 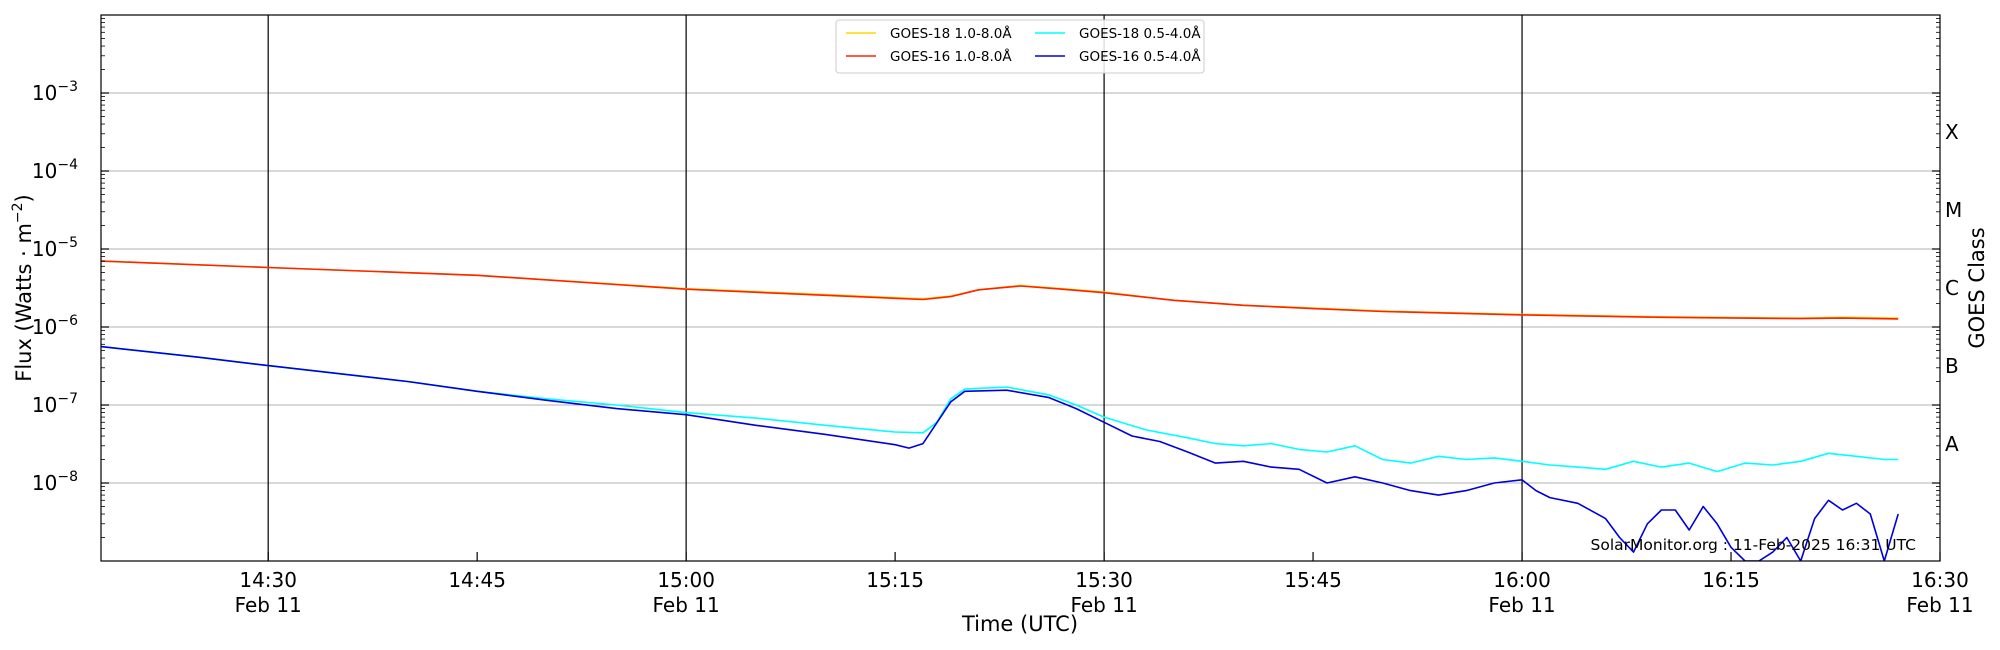 I want to click on x-tick-time-6: 16:00, so click(x=1522, y=580).